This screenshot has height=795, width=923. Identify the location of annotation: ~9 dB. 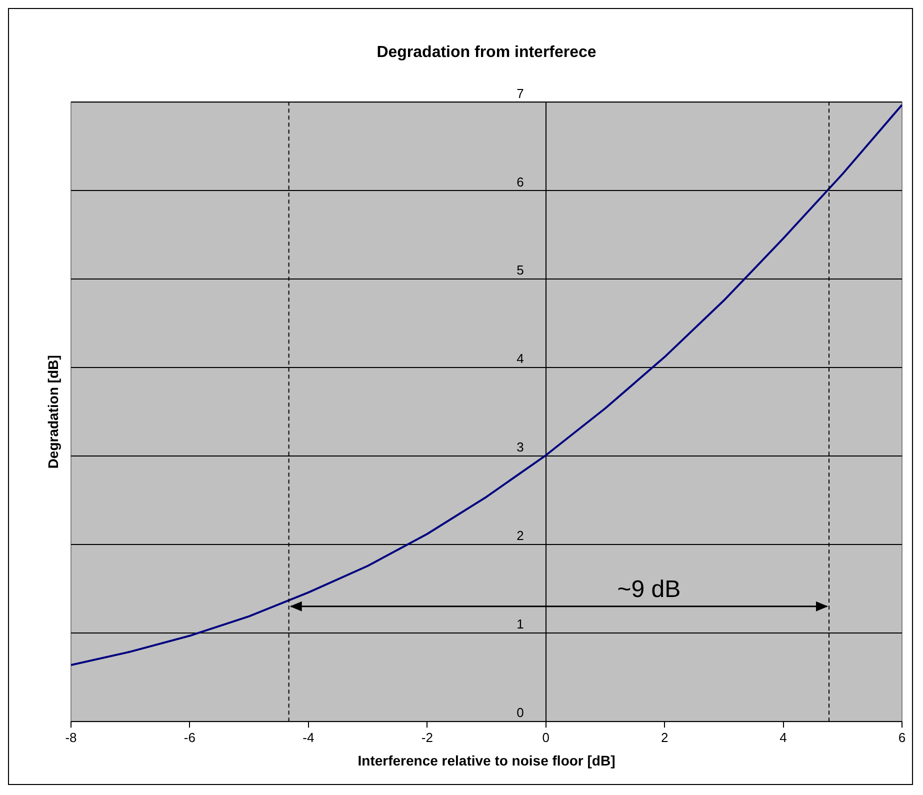
(649, 590).